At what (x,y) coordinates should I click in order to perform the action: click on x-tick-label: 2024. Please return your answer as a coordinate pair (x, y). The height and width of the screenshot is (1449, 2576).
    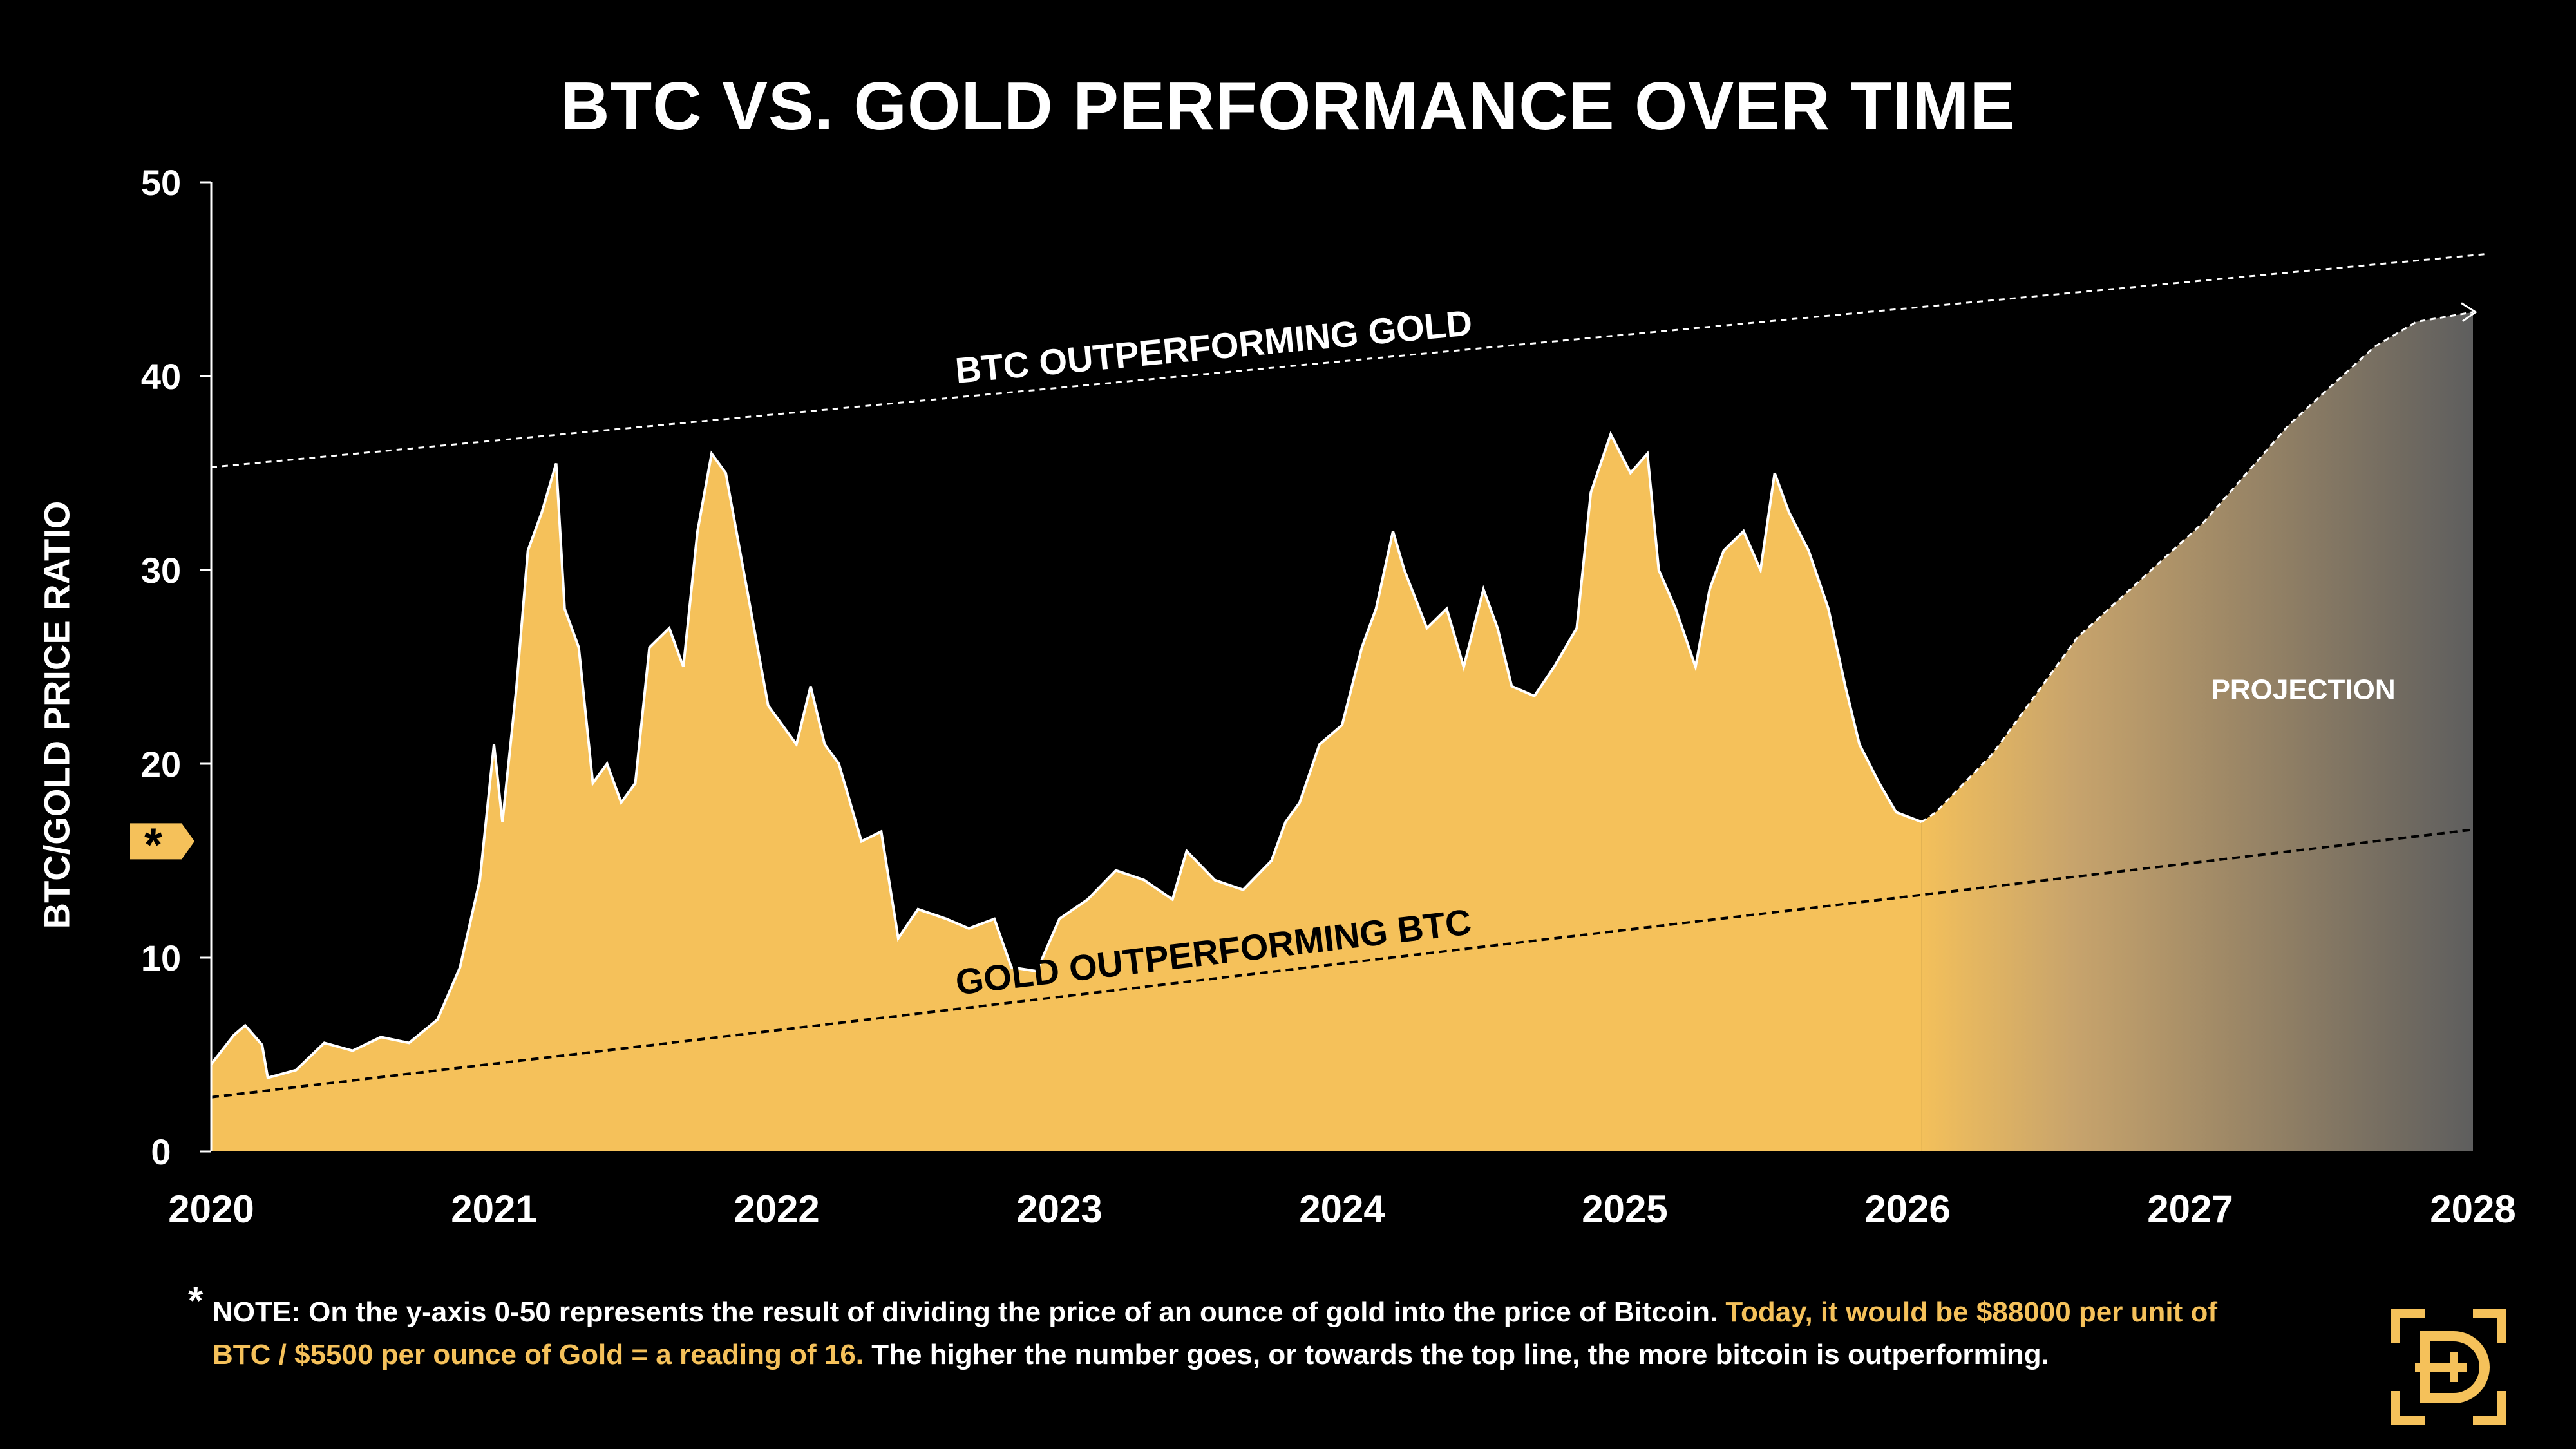
    Looking at the image, I should click on (1342, 1209).